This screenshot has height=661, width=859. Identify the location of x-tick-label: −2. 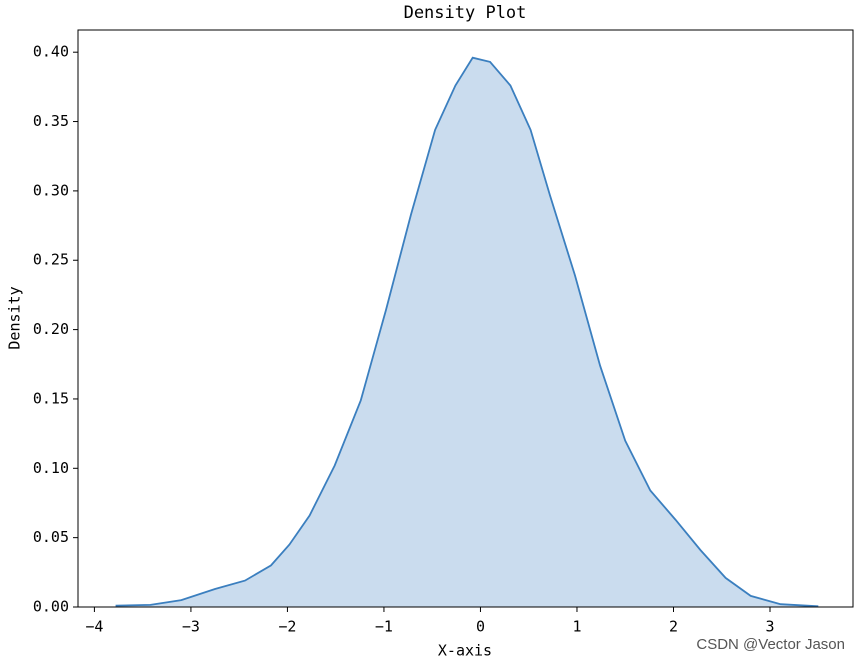
(287, 627).